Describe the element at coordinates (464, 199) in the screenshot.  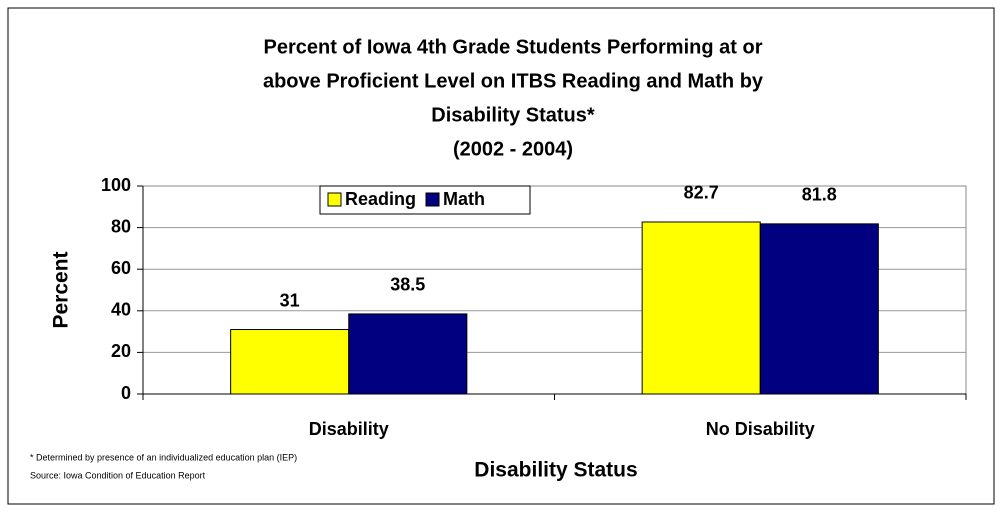
I see `legend-label: Math` at that location.